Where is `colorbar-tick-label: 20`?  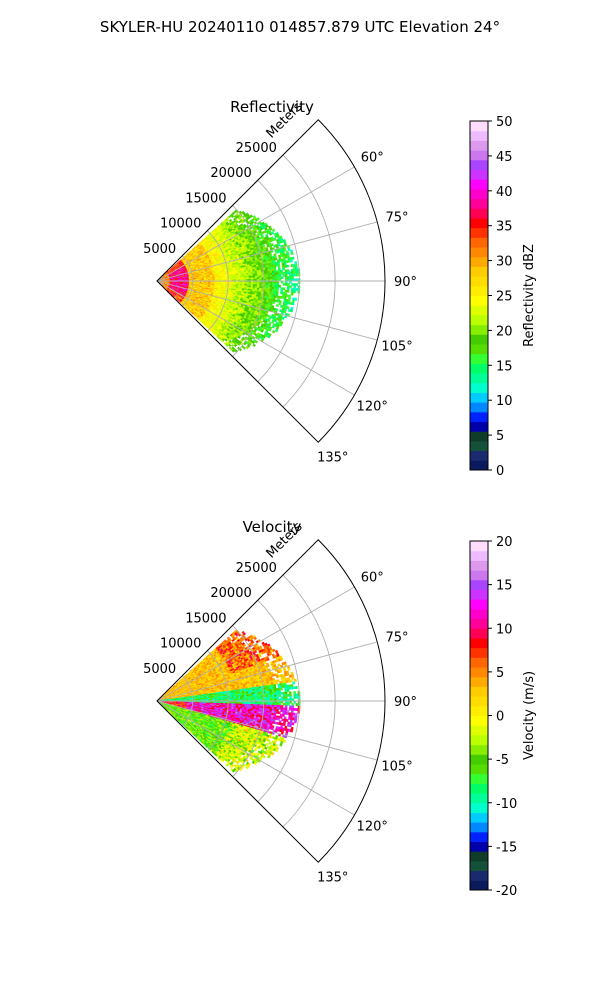 colorbar-tick-label: 20 is located at coordinates (504, 331).